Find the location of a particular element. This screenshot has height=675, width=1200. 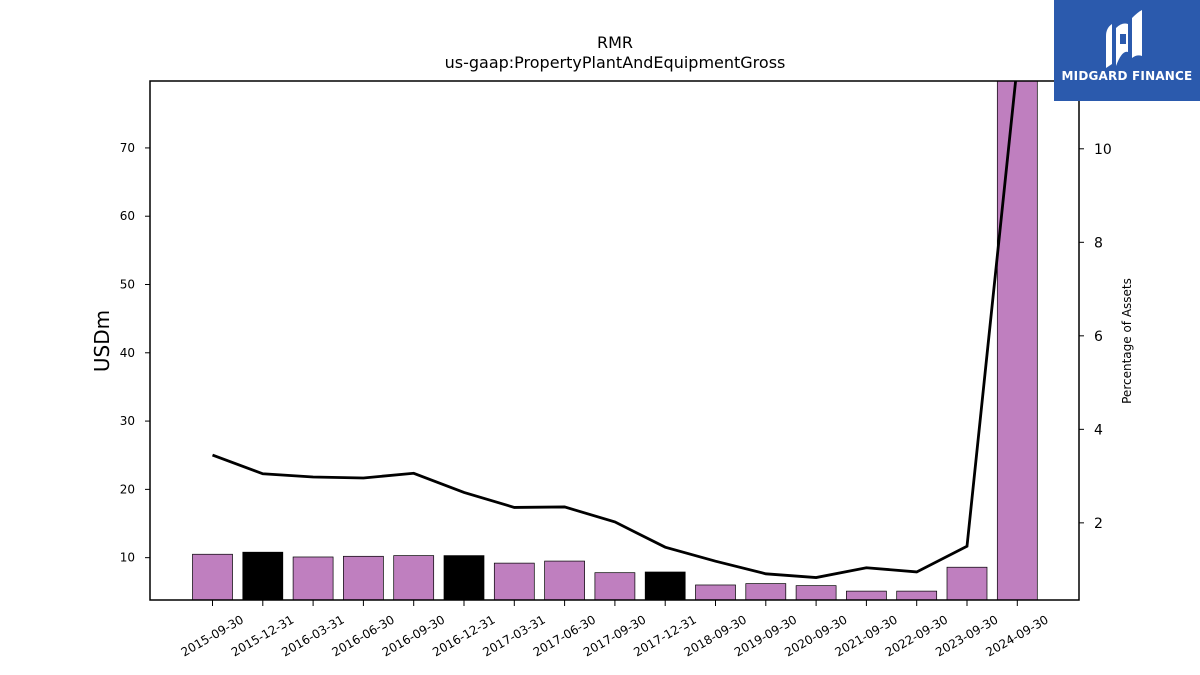

y2-tick-label: 10 is located at coordinates (1103, 150).